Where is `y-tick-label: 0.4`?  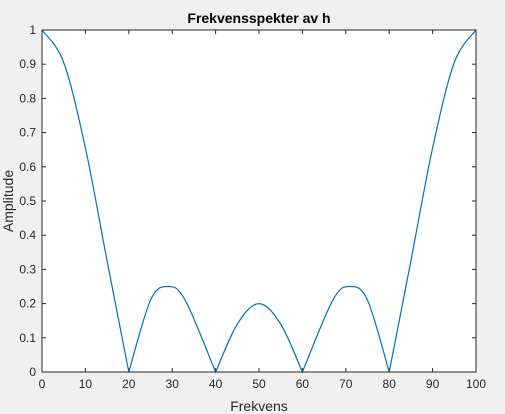
y-tick-label: 0.4 is located at coordinates (27, 235).